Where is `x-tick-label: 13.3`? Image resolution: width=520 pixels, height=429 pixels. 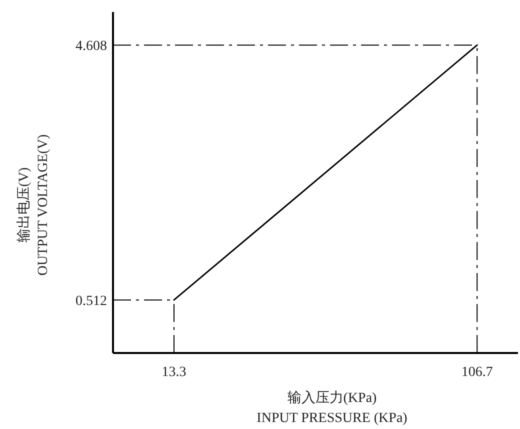
x-tick-label: 13.3 is located at coordinates (174, 372).